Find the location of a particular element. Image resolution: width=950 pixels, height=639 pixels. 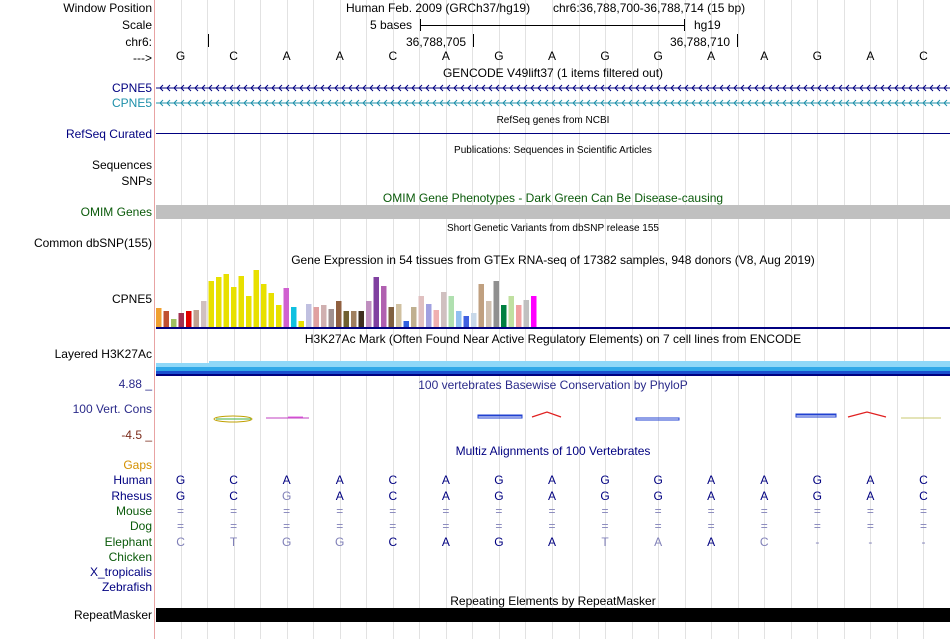

omim-gene-bar is located at coordinates (553, 212).